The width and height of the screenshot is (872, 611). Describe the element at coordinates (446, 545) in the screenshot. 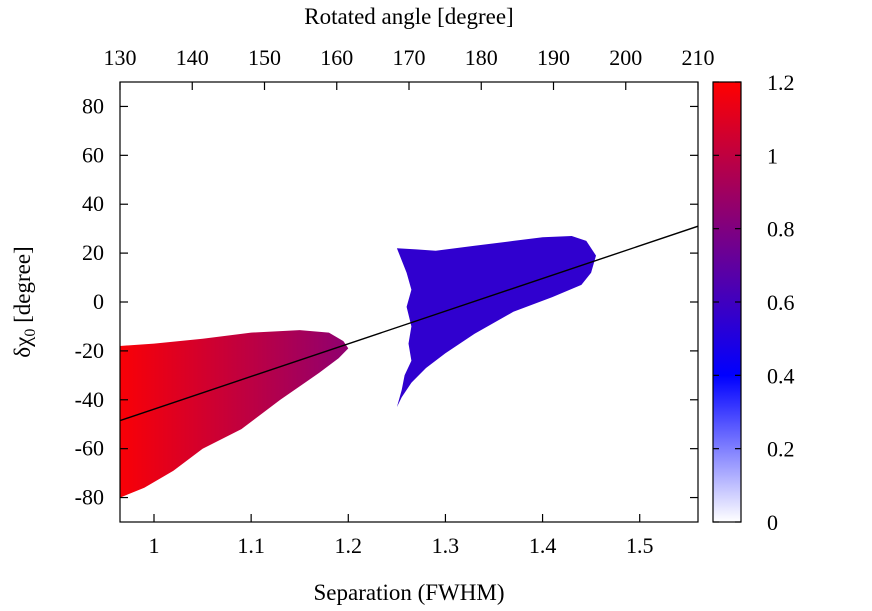

I see `x-tick-label: 1.3` at that location.